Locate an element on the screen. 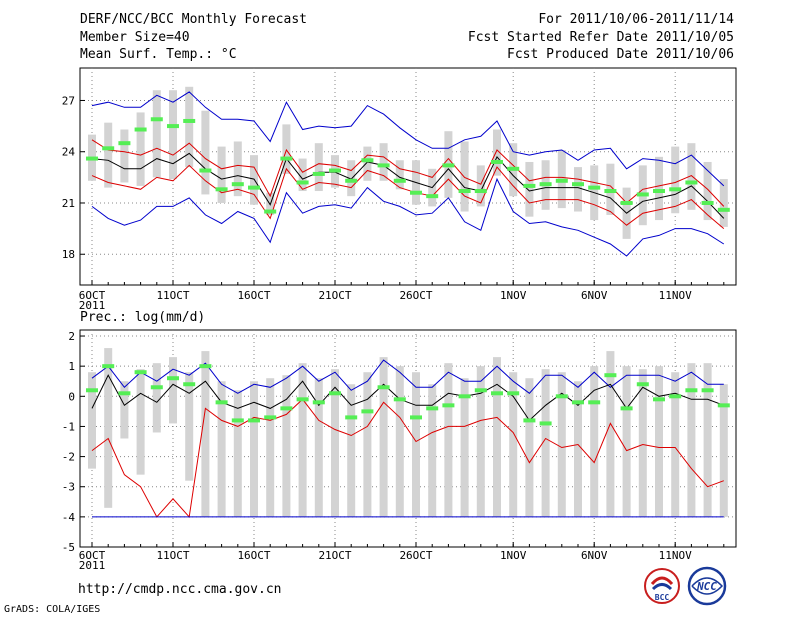 This screenshot has height=618, width=800. agency-logos: BCC NCC is located at coordinates (685, 586).